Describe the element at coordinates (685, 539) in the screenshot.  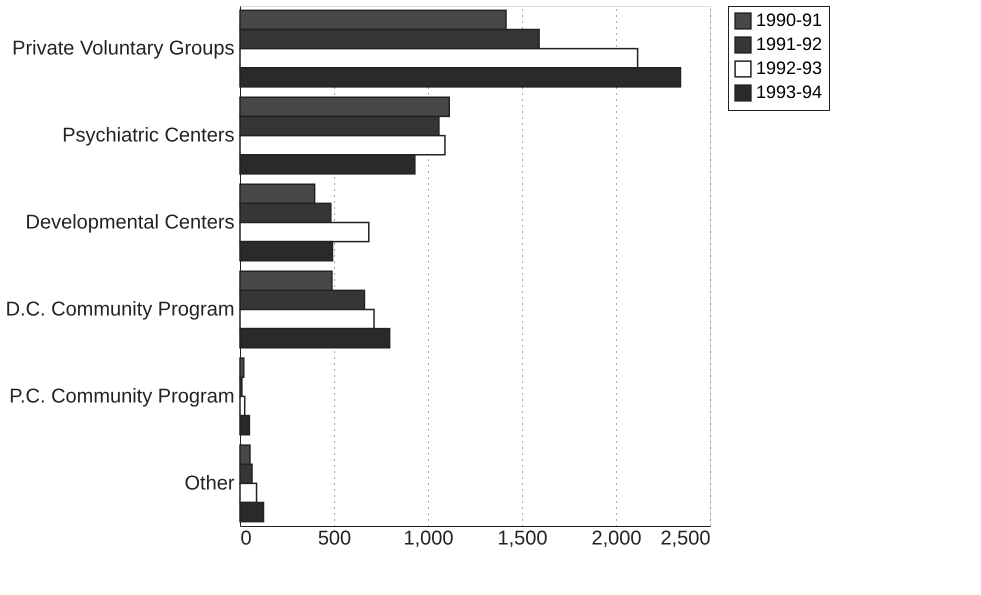
I see `x-tick-label: 2,500` at that location.